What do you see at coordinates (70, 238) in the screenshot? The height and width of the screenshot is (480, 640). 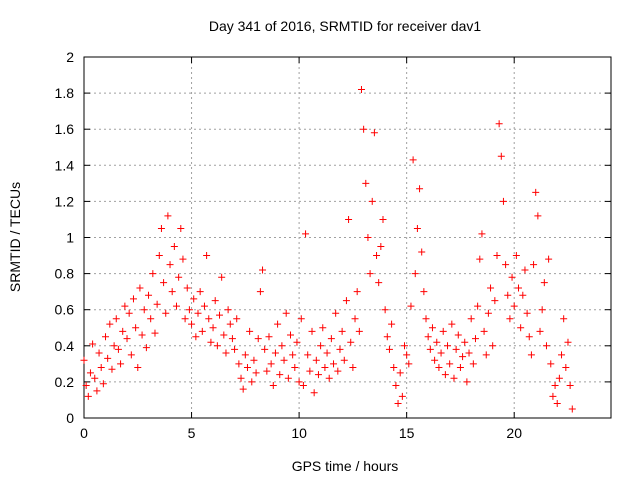 I see `y-tick-label: 1` at bounding box center [70, 238].